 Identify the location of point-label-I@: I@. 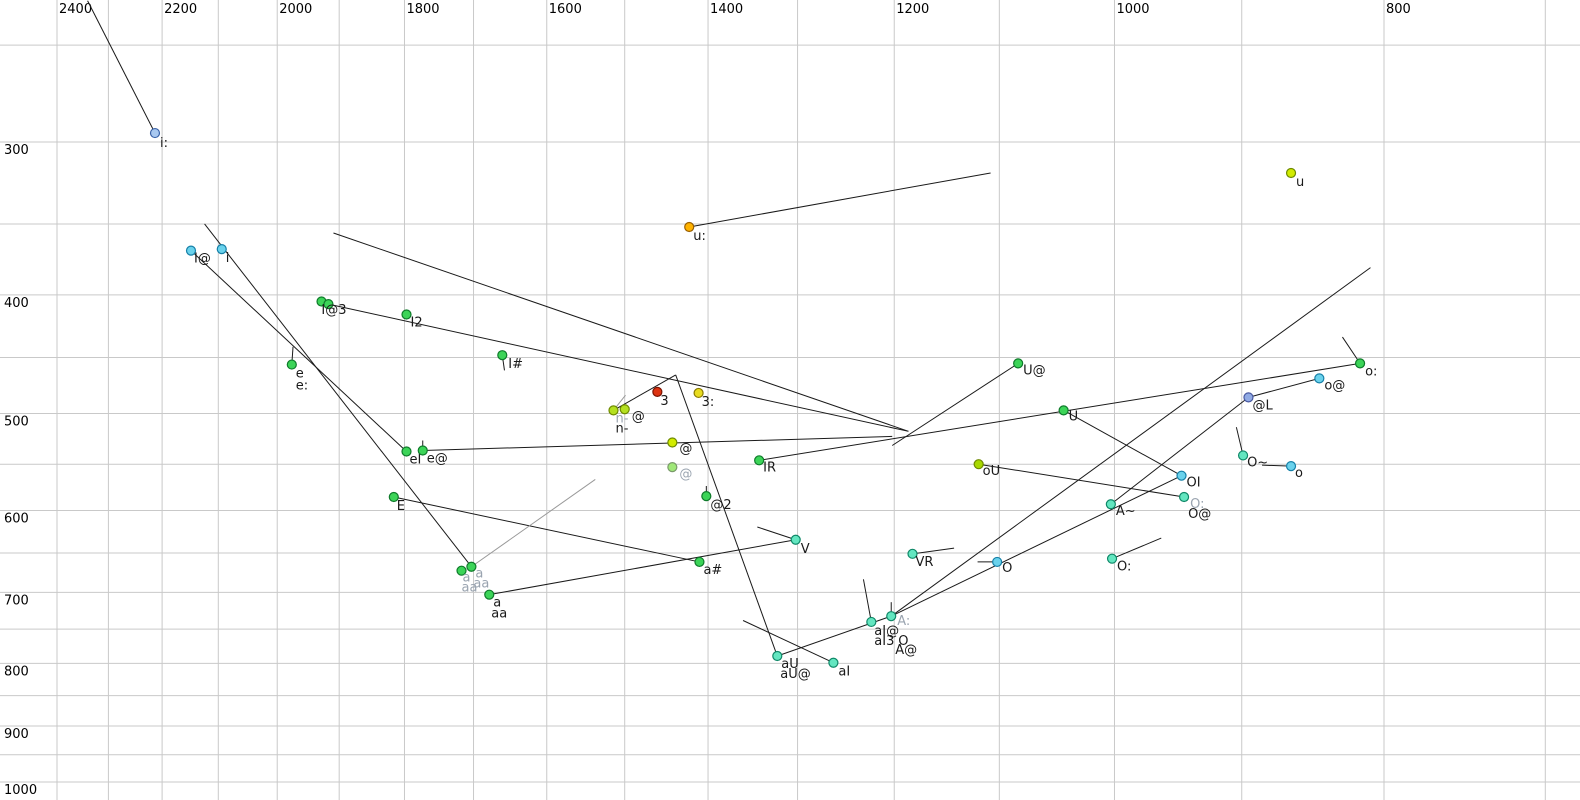
(202, 259).